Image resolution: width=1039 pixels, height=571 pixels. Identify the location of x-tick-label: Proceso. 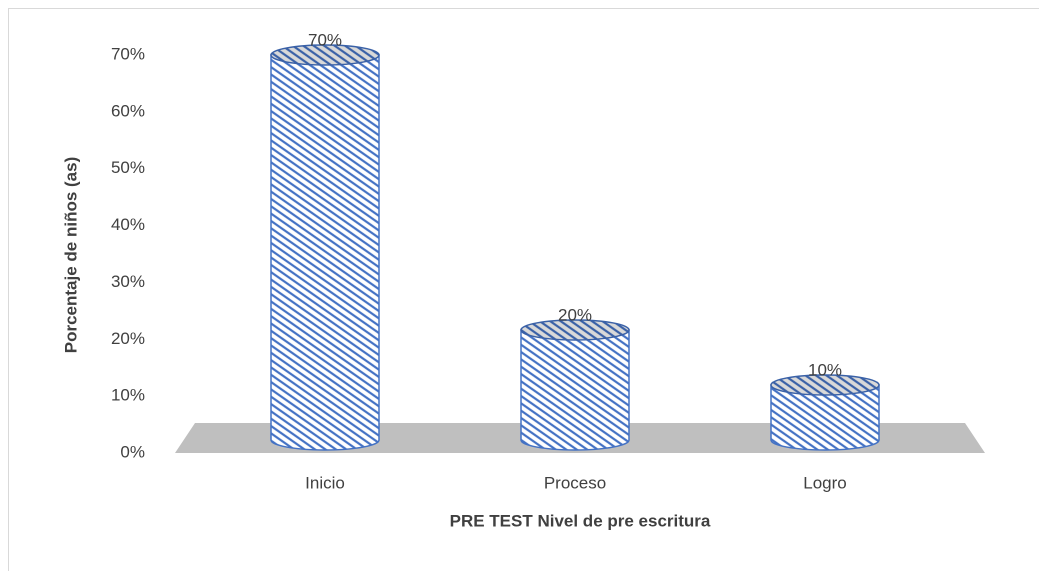
(575, 482).